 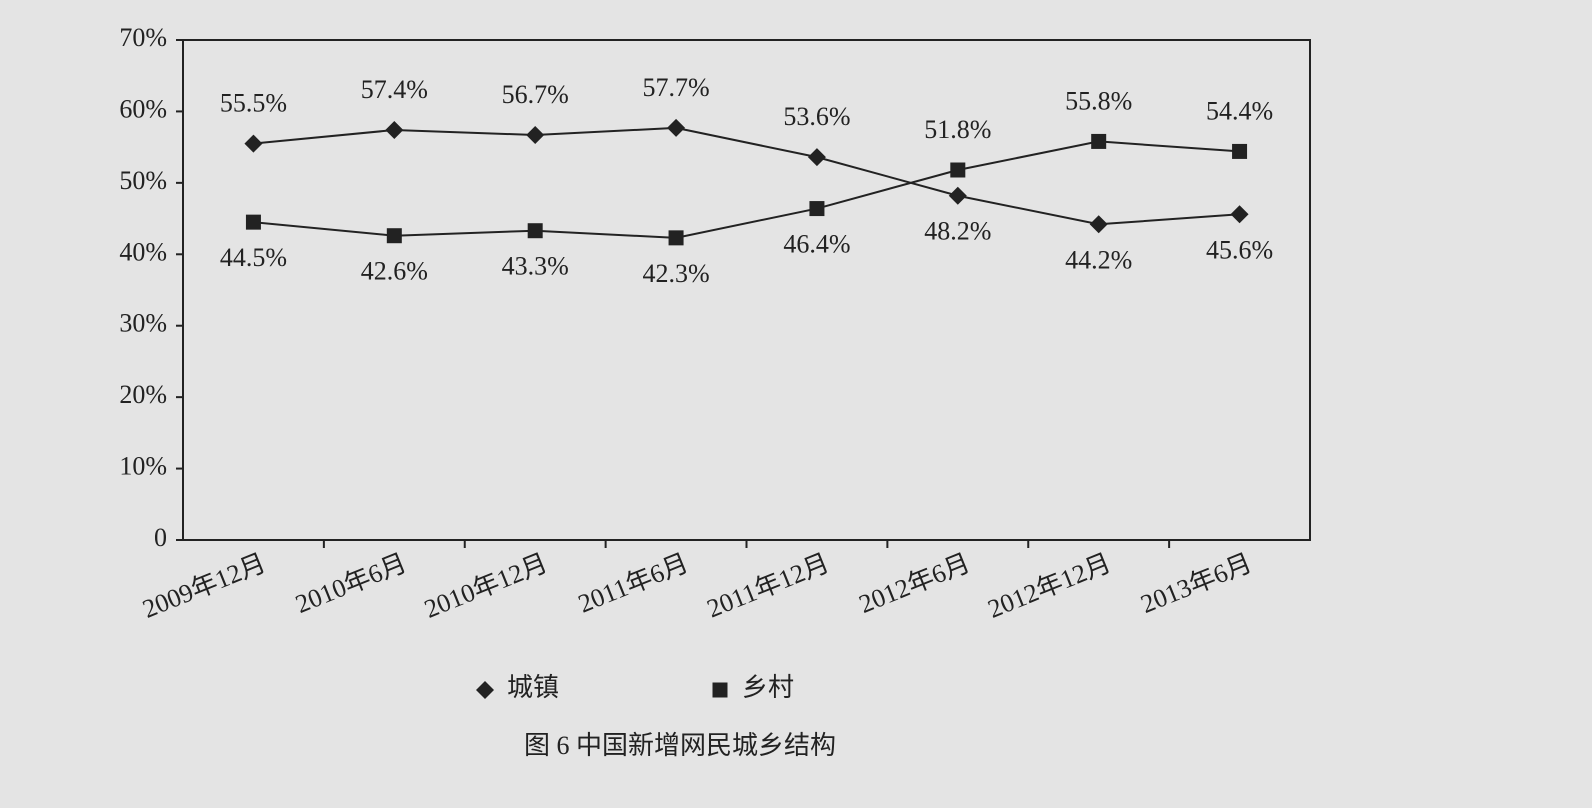 What do you see at coordinates (143, 323) in the screenshot?
I see `y-tick-label: 30%` at bounding box center [143, 323].